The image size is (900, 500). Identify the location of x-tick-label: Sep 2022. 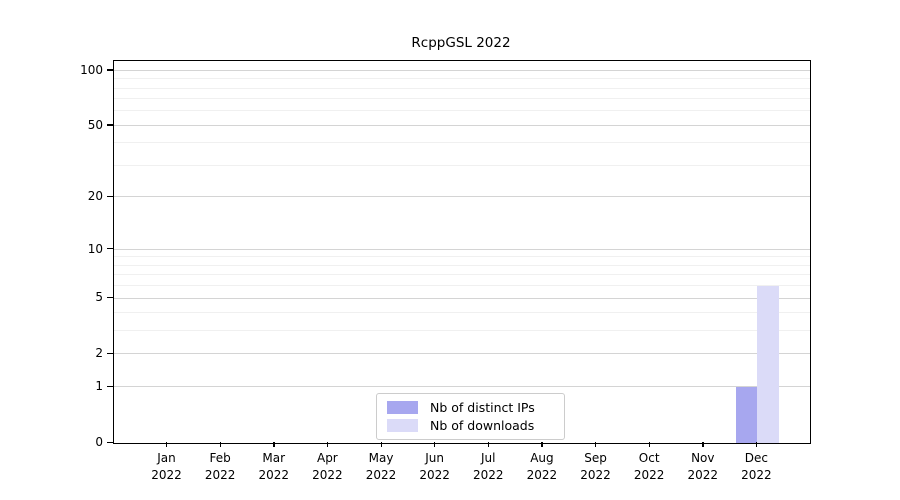
(595, 466).